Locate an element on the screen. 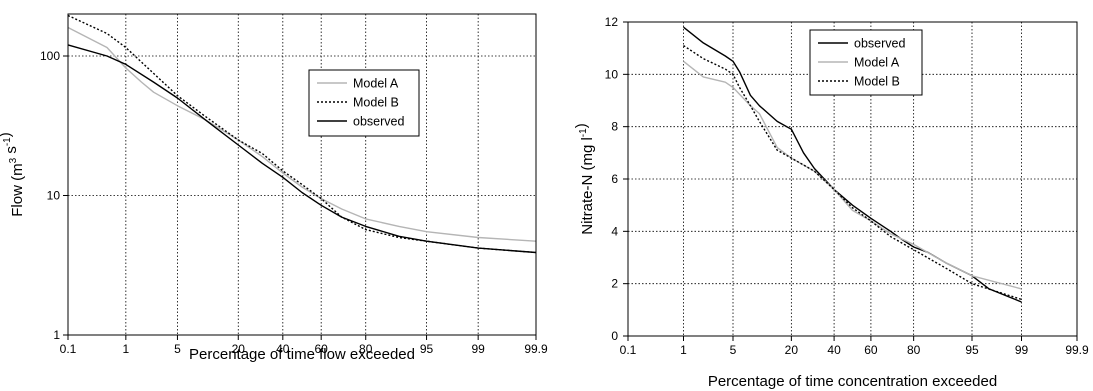 The width and height of the screenshot is (1093, 391). legend: Model A Model B observed is located at coordinates (364, 103).